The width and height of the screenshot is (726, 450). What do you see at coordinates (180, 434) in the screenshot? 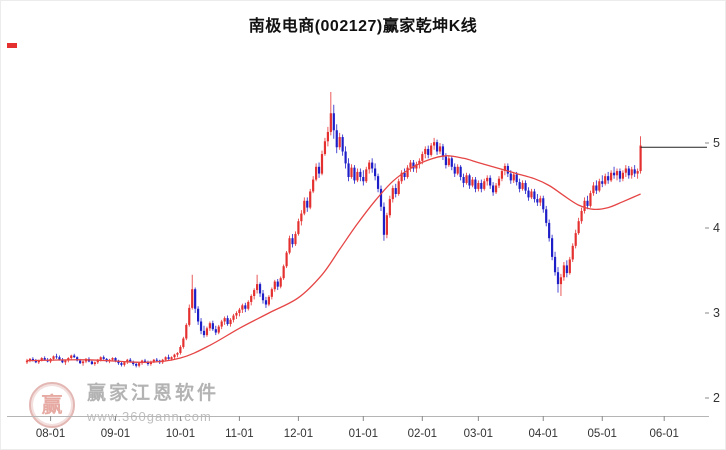
I see `x-axis-label: 10-01` at bounding box center [180, 434].